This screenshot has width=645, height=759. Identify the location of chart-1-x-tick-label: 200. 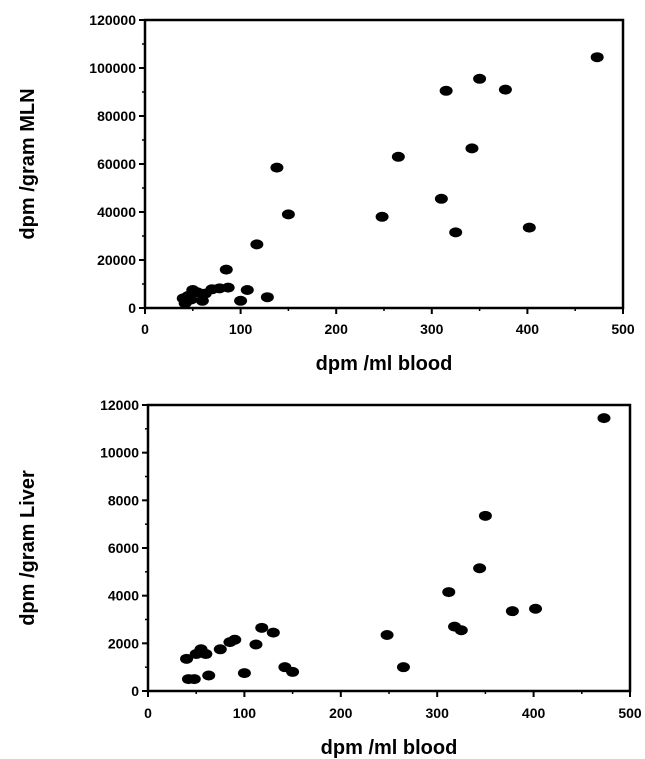
(337, 329).